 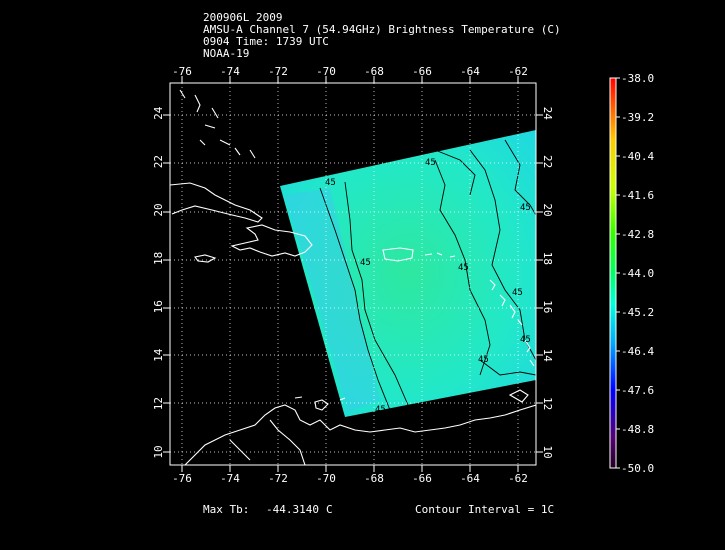 What do you see at coordinates (637, 312) in the screenshot?
I see `colorbar-label: -45.2` at bounding box center [637, 312].